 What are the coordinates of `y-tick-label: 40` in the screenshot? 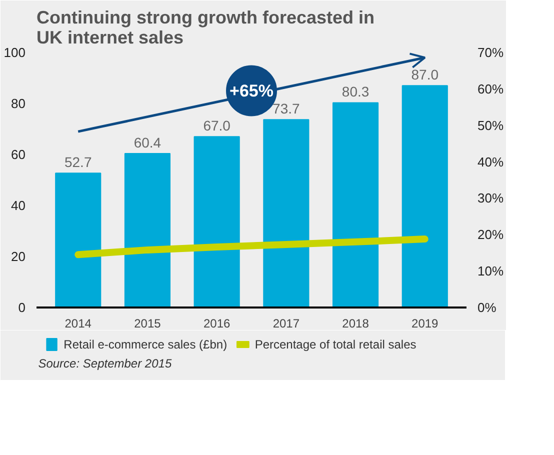 It's located at (18, 205).